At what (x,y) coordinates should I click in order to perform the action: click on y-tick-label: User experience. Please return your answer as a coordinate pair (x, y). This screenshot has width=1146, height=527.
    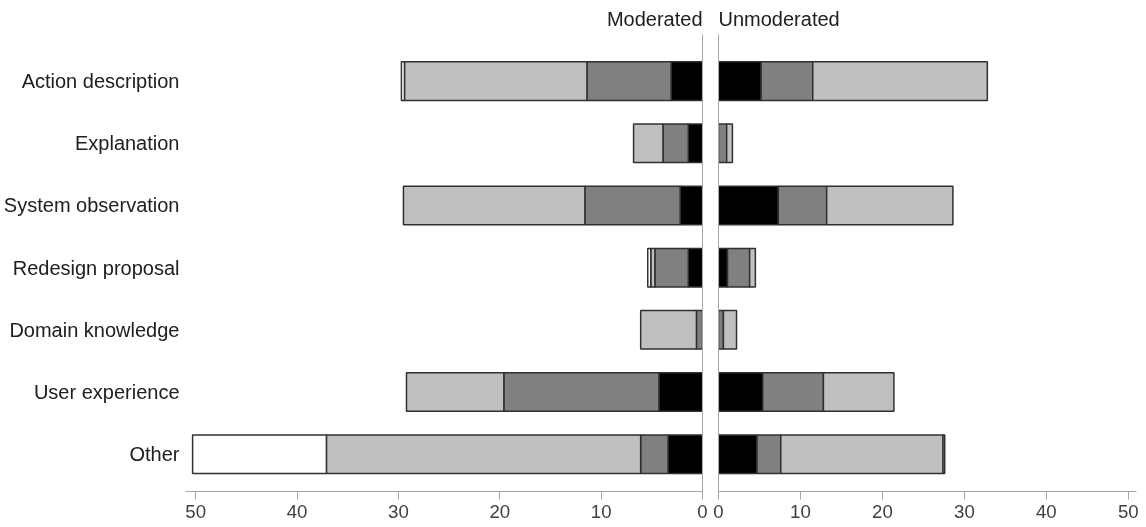
    Looking at the image, I should click on (106, 392).